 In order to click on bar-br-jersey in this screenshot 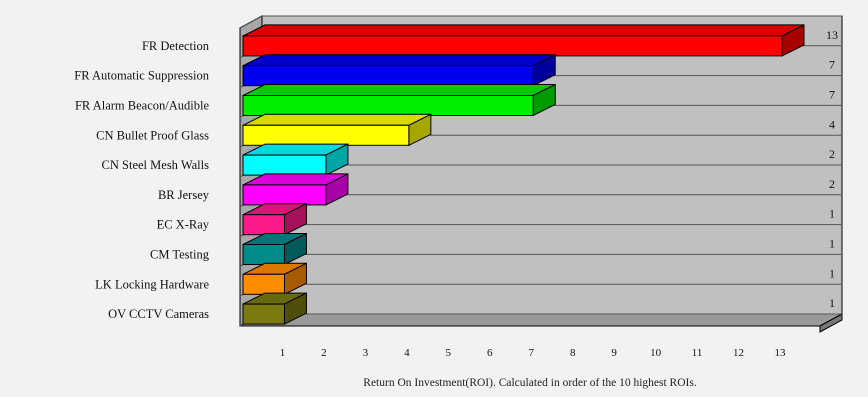, I will do `click(295, 189)`.